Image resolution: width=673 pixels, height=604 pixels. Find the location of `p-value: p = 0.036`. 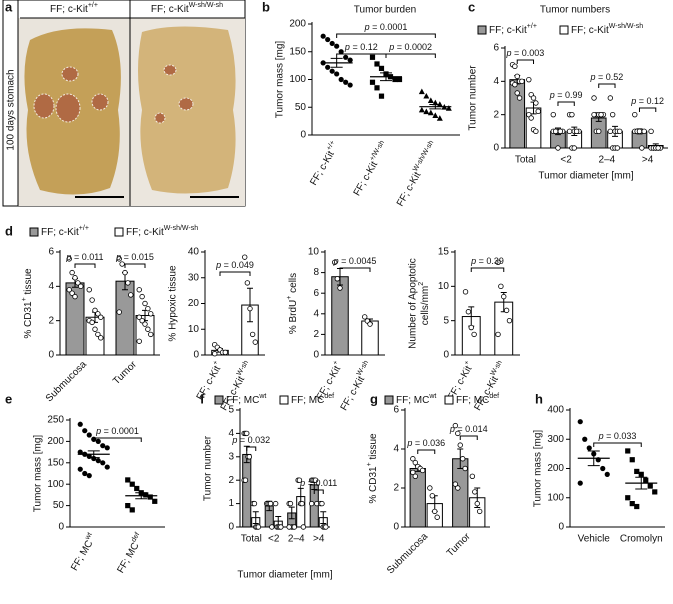

p-value: p = 0.036 is located at coordinates (425, 443).